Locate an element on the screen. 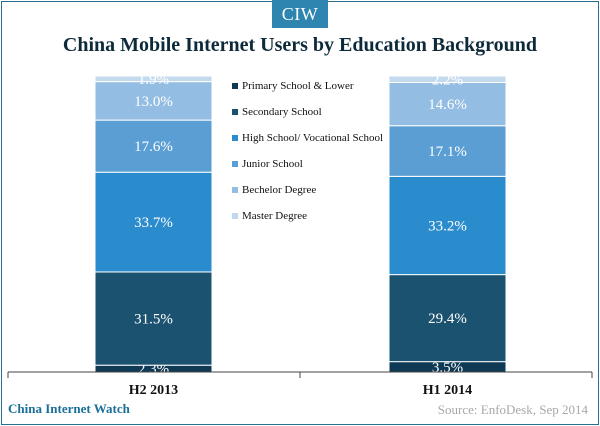 The height and width of the screenshot is (426, 600). data-label: 2.2% is located at coordinates (447, 80).